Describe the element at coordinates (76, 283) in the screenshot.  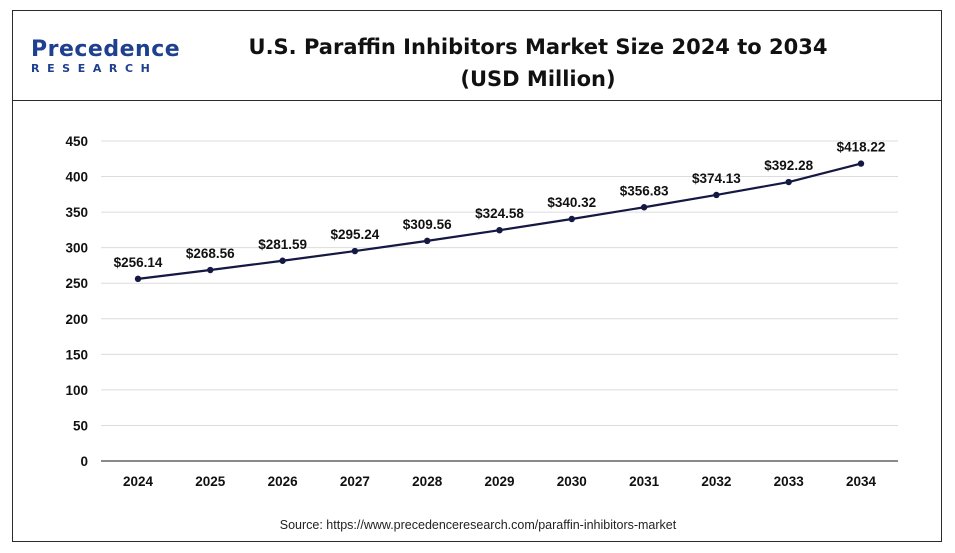
I see `y-tick-label: 250` at that location.